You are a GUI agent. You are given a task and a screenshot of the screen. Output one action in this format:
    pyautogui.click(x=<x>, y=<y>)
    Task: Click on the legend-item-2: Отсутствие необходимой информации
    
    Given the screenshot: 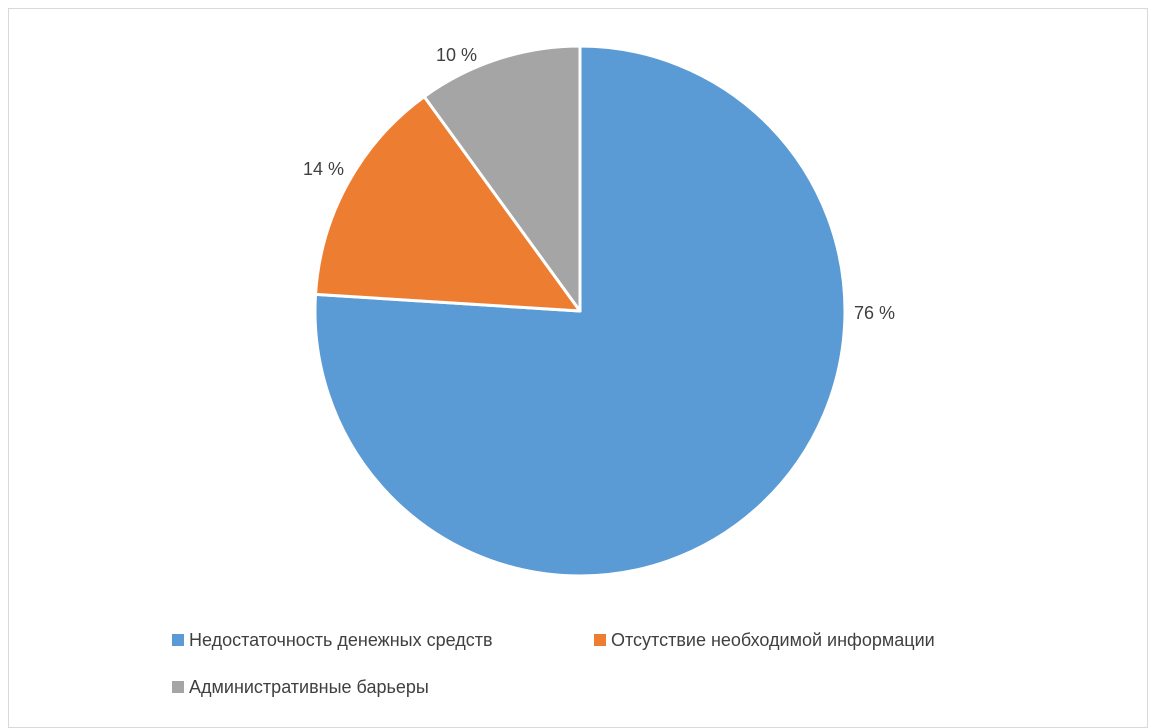 What is the action you would take?
    pyautogui.click(x=764, y=640)
    